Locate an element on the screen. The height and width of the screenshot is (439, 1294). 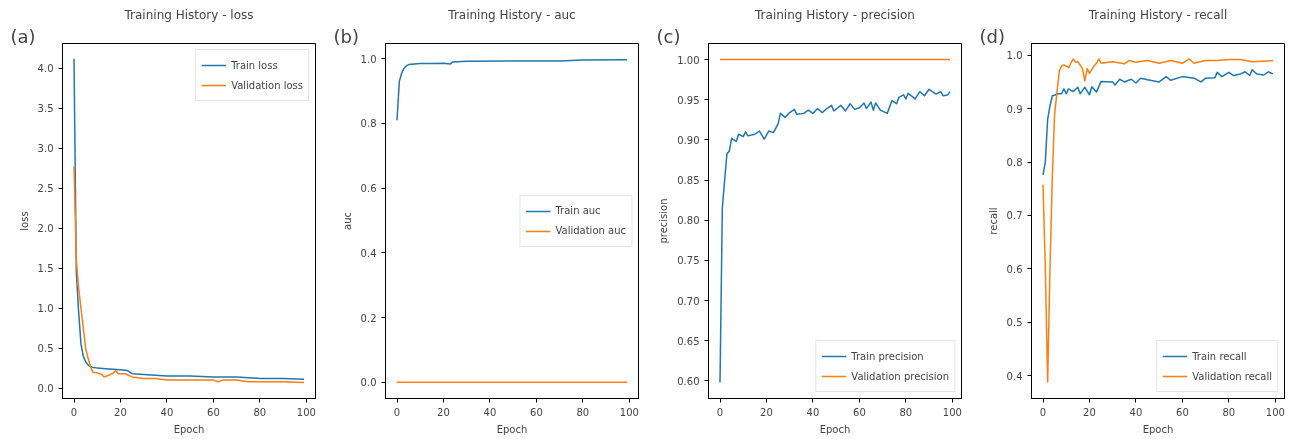
legend-label: Validation auc is located at coordinates (590, 231).